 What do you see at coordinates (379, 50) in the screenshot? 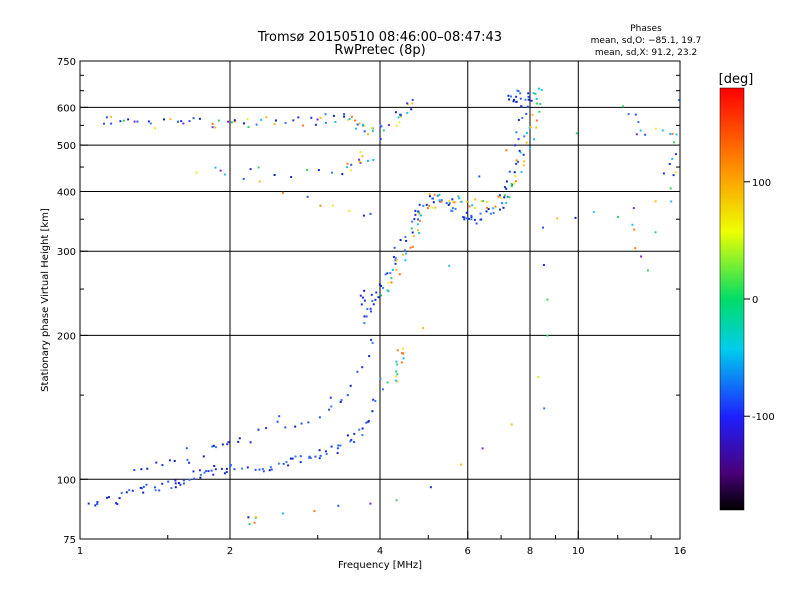
I see `chart-title-line2: RwPretec (8p)` at bounding box center [379, 50].